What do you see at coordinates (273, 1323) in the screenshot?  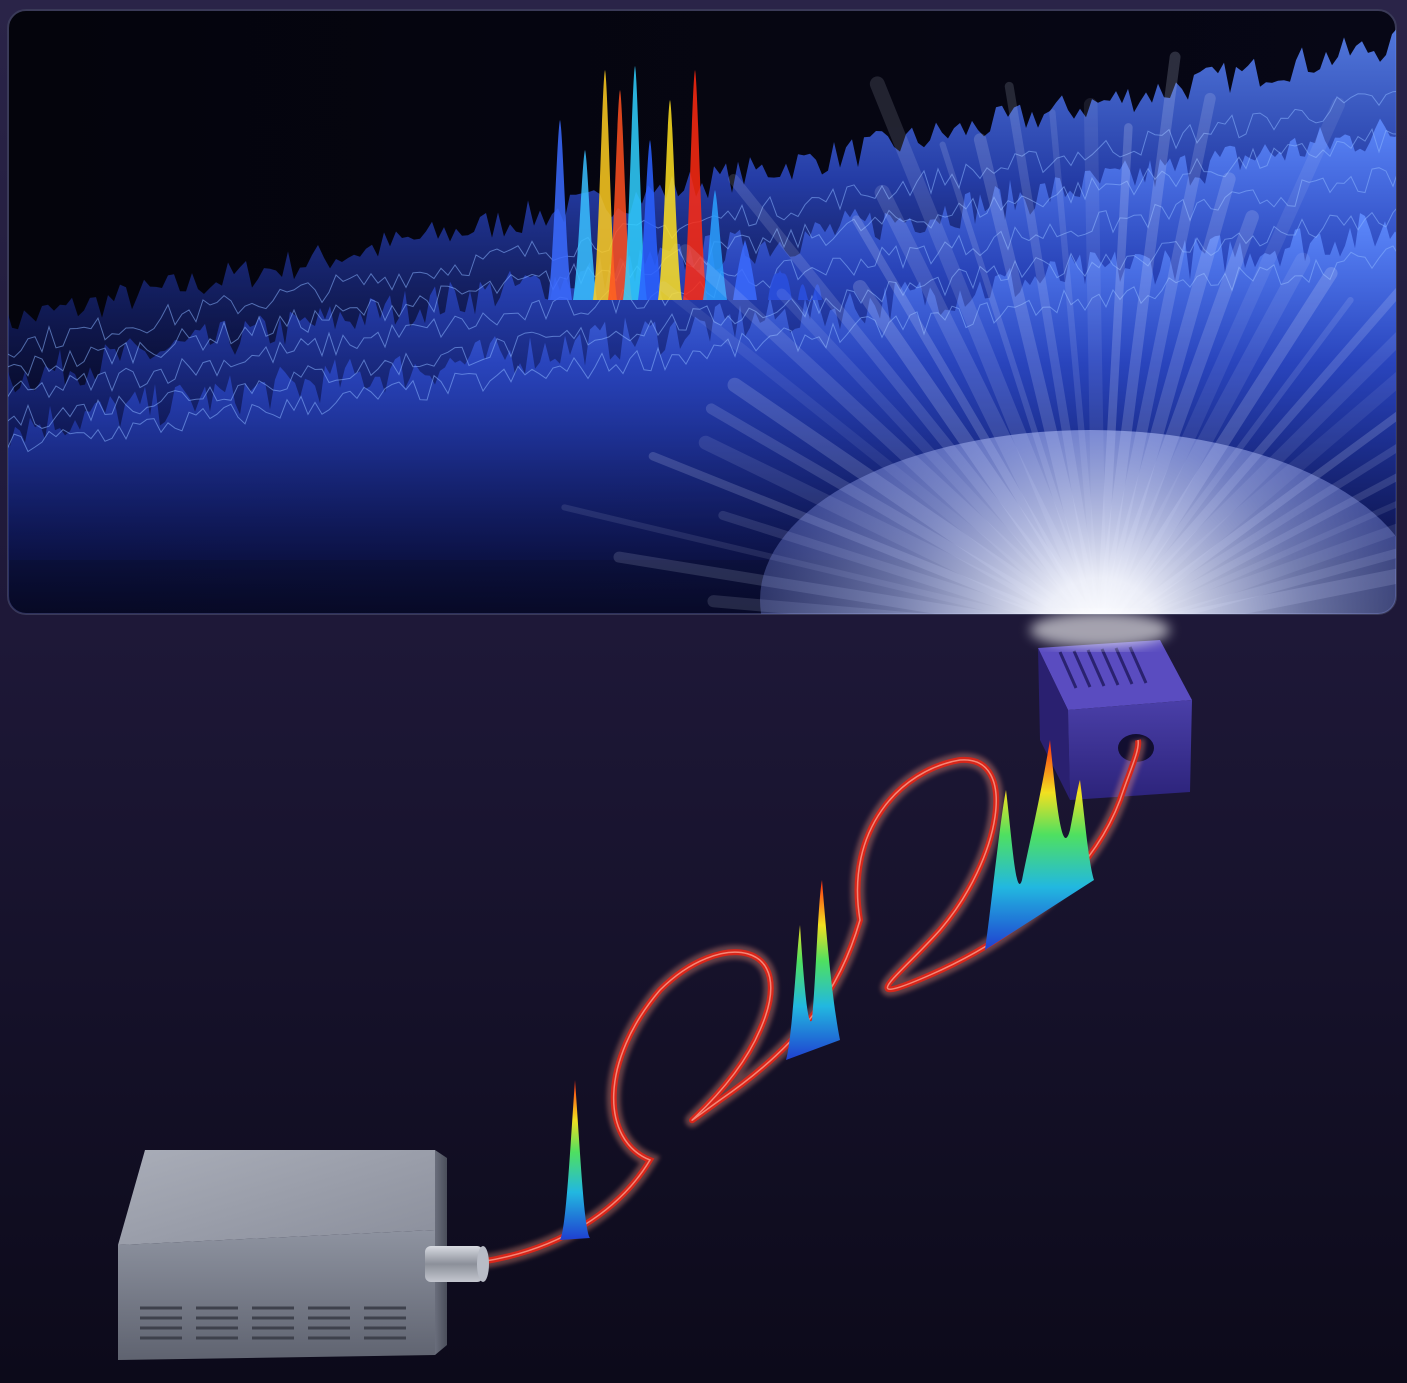 I see `vent-slots` at bounding box center [273, 1323].